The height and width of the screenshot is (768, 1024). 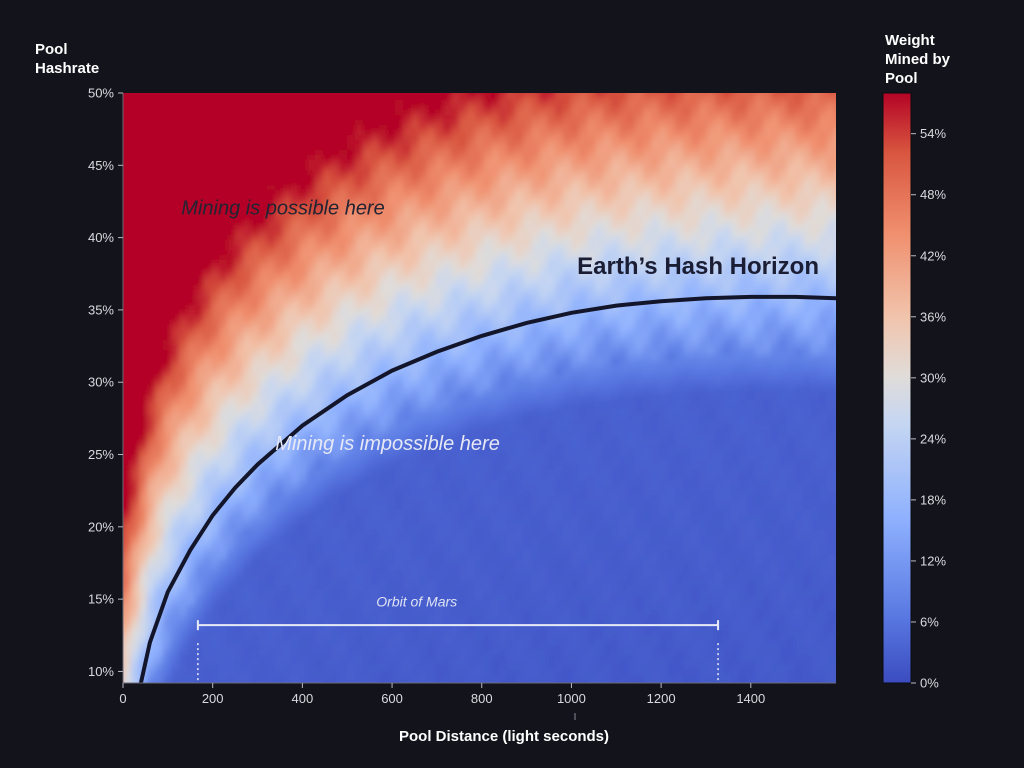 I want to click on colorbar-title-line-2: Mined by, so click(x=918, y=59).